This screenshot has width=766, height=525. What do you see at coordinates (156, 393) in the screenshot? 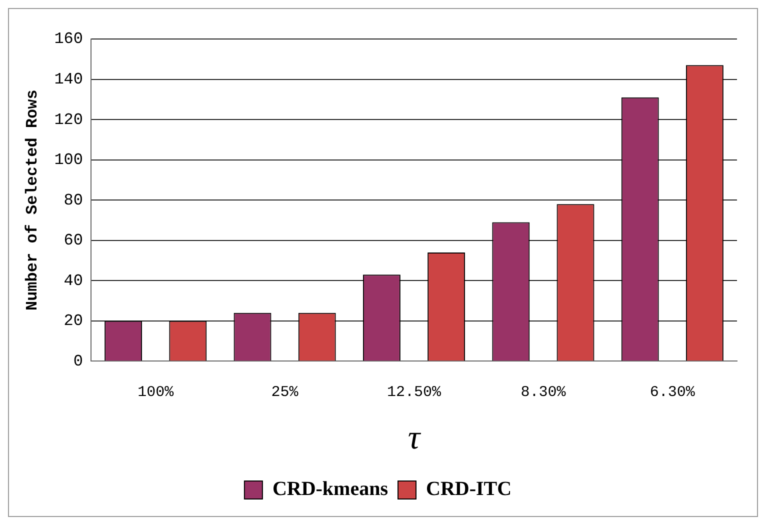
I see `x-tick-label: 100%` at bounding box center [156, 393].